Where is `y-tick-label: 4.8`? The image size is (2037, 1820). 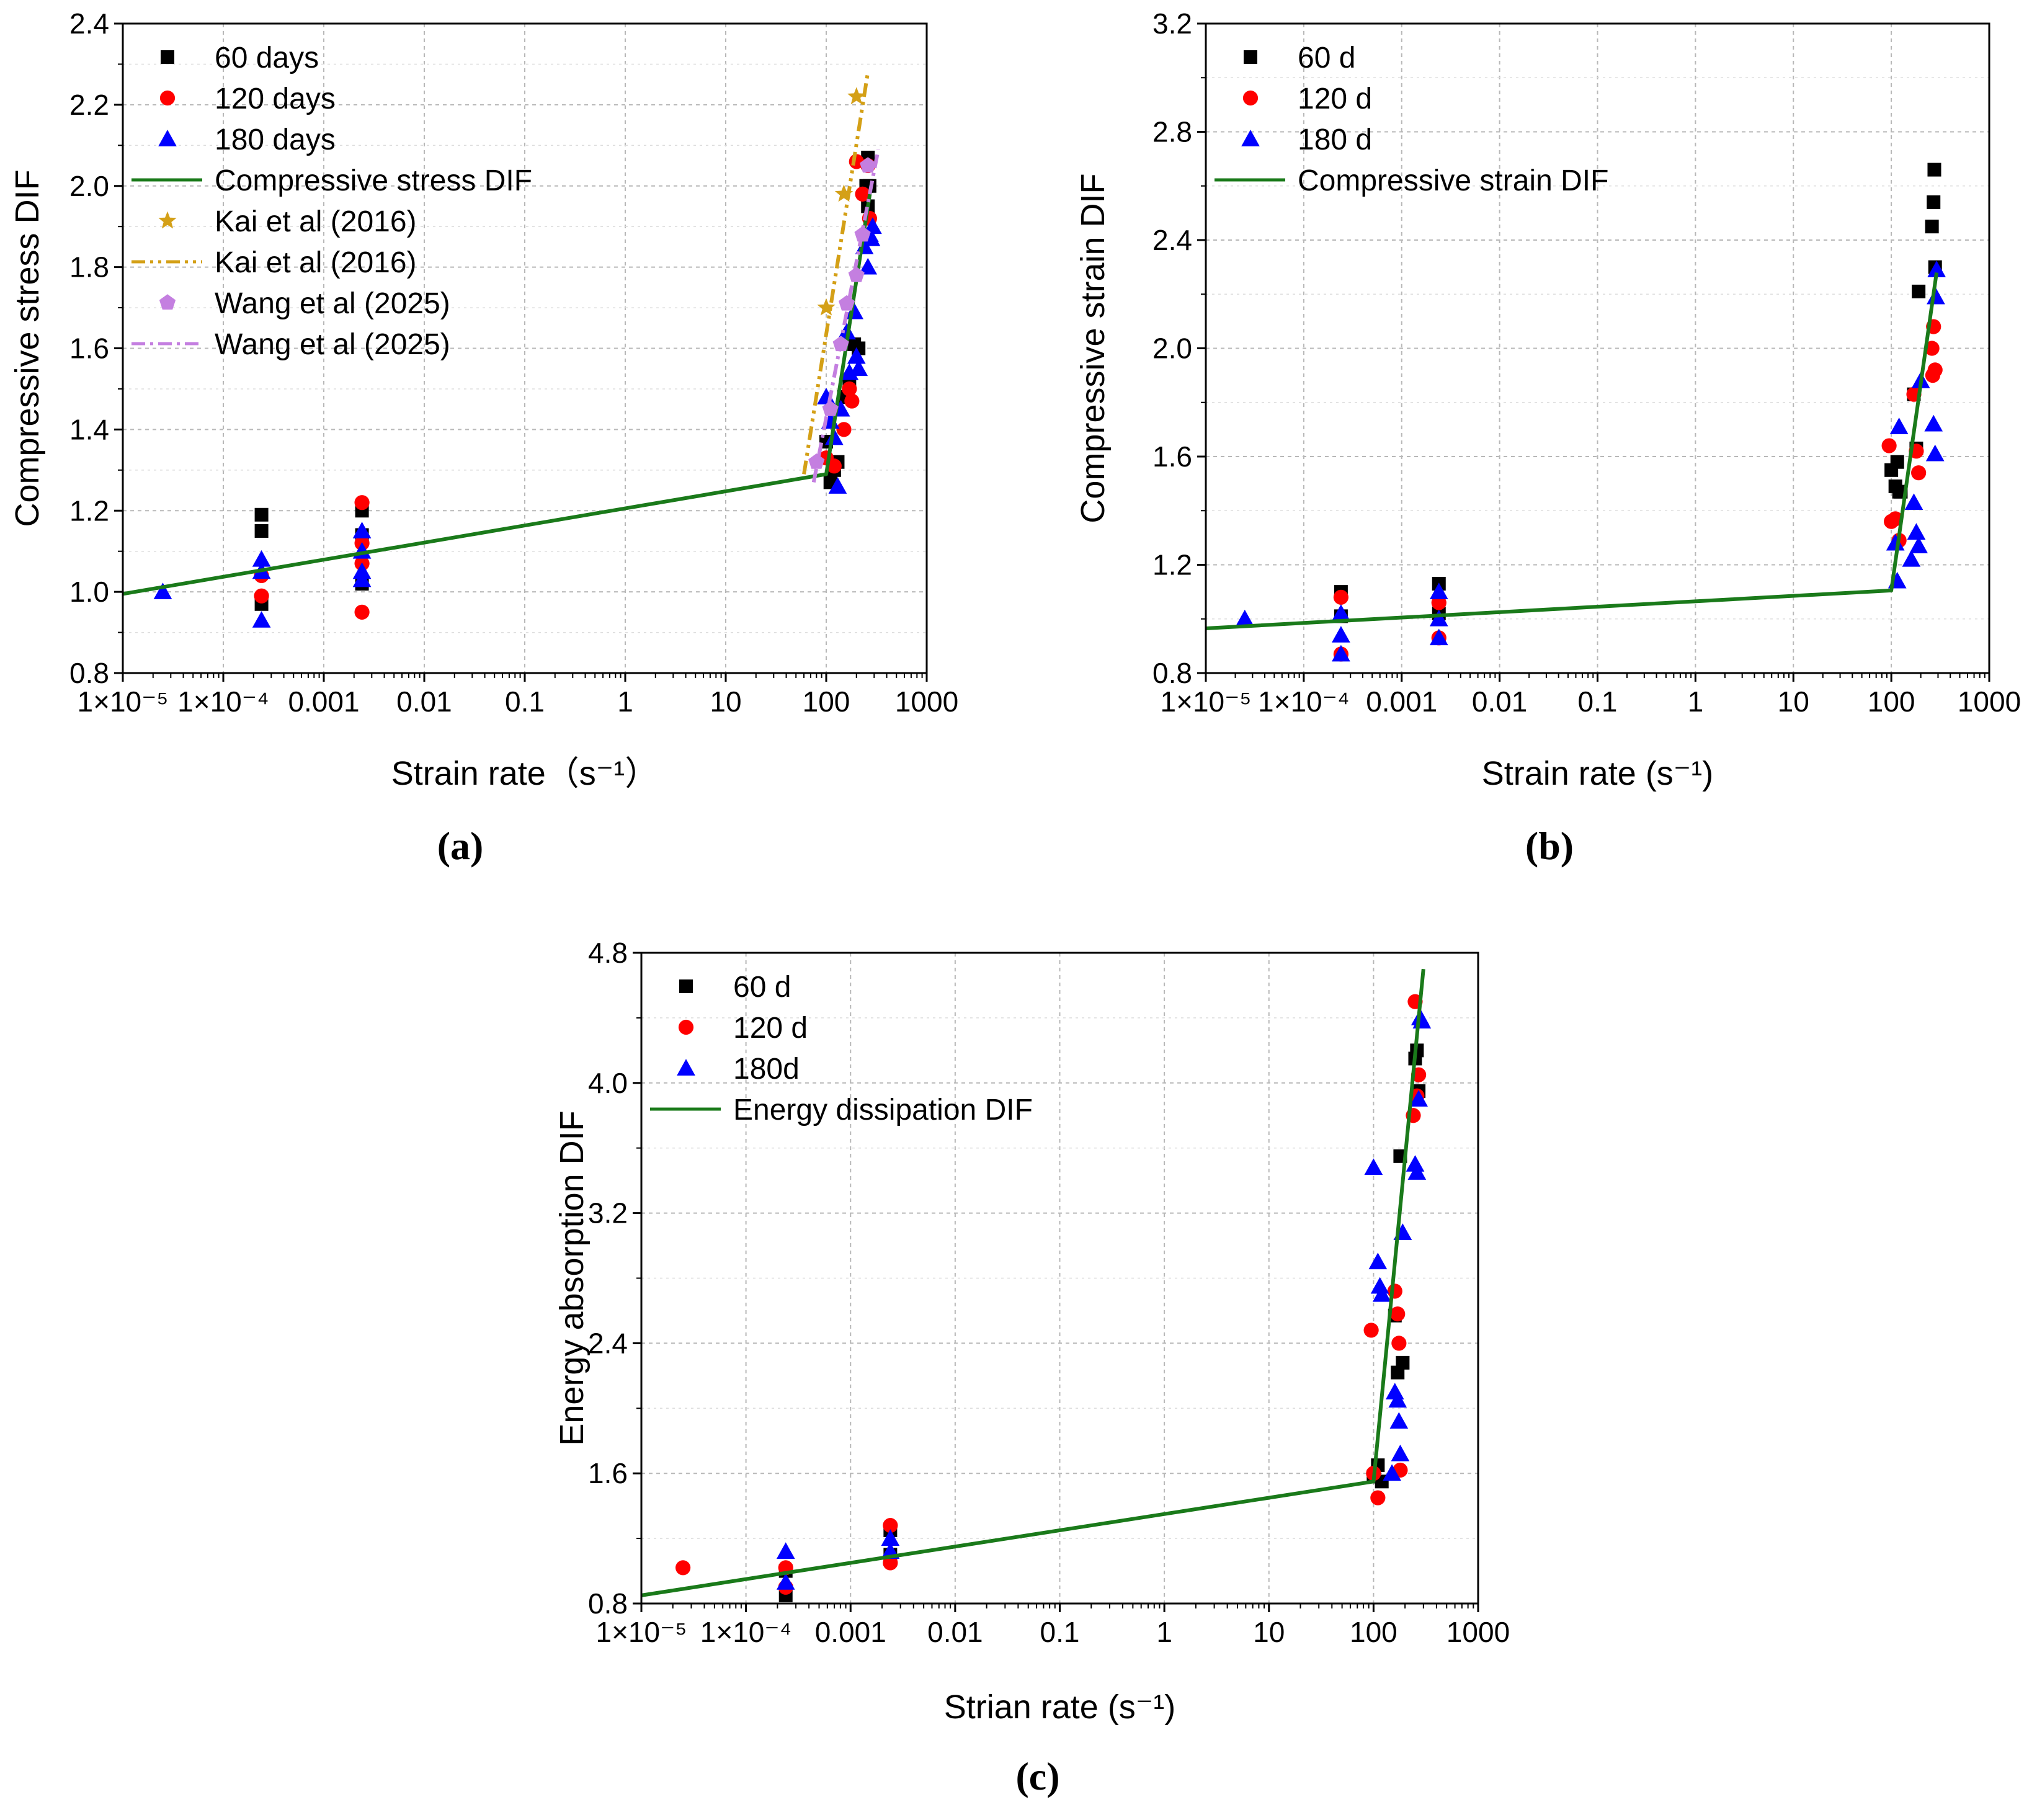
y-tick-label: 4.8 is located at coordinates (608, 953).